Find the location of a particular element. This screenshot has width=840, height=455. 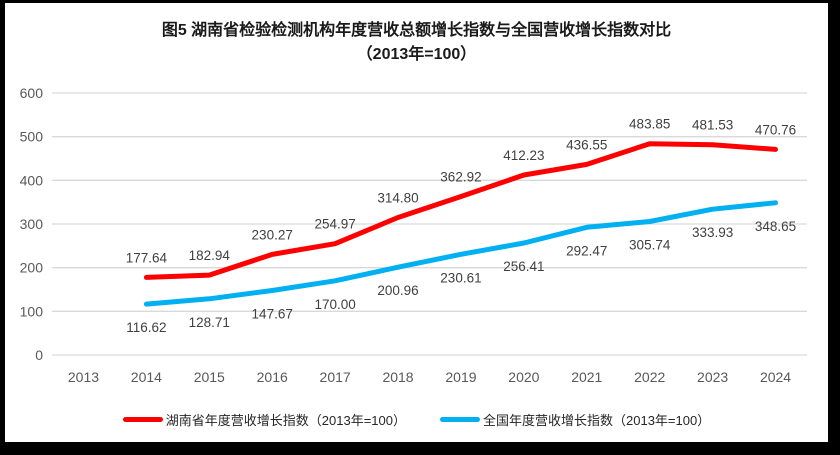

data-label-hunan: 177.64 is located at coordinates (147, 257).